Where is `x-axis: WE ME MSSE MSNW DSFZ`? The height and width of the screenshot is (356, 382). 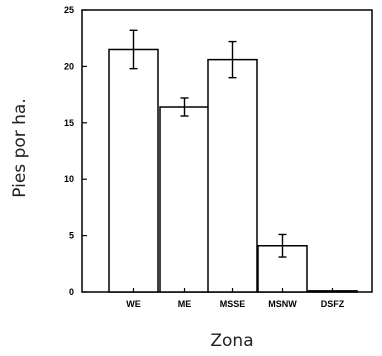 x-axis: WE ME MSSE MSNW DSFZ is located at coordinates (235, 298).